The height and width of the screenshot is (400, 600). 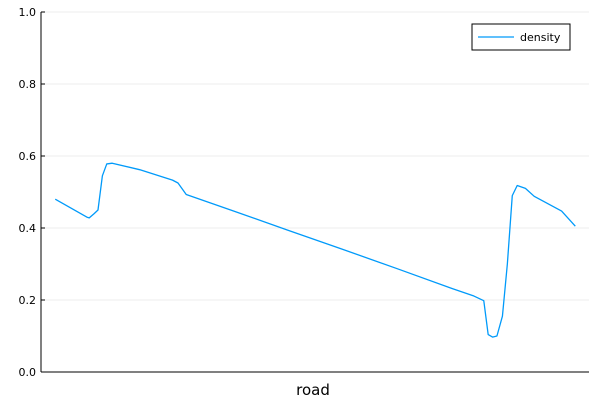 I want to click on y-tick-label: 0.4, so click(x=28, y=228).